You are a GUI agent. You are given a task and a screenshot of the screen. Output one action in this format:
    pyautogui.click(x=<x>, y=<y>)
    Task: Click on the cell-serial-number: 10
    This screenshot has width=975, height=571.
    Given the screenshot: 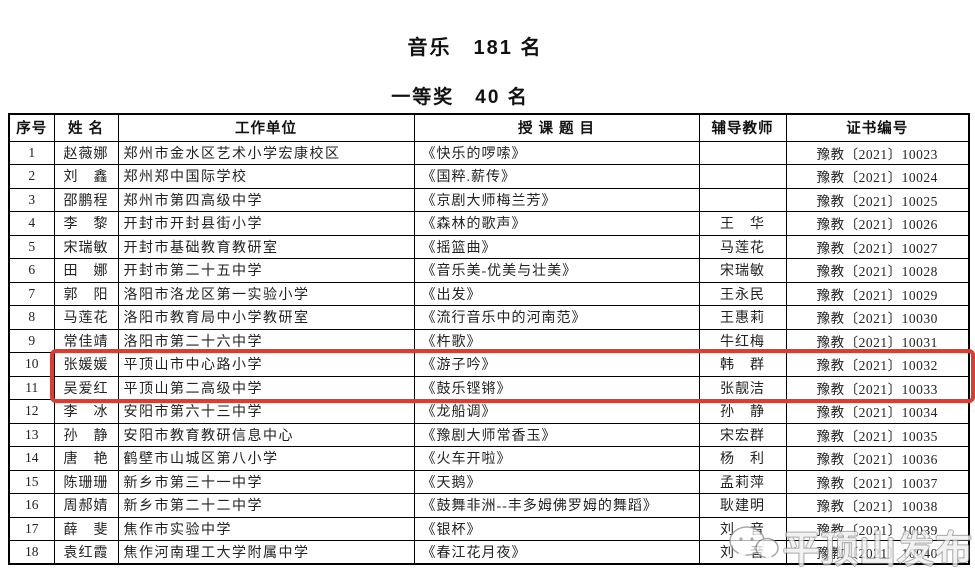 What is the action you would take?
    pyautogui.click(x=31, y=364)
    